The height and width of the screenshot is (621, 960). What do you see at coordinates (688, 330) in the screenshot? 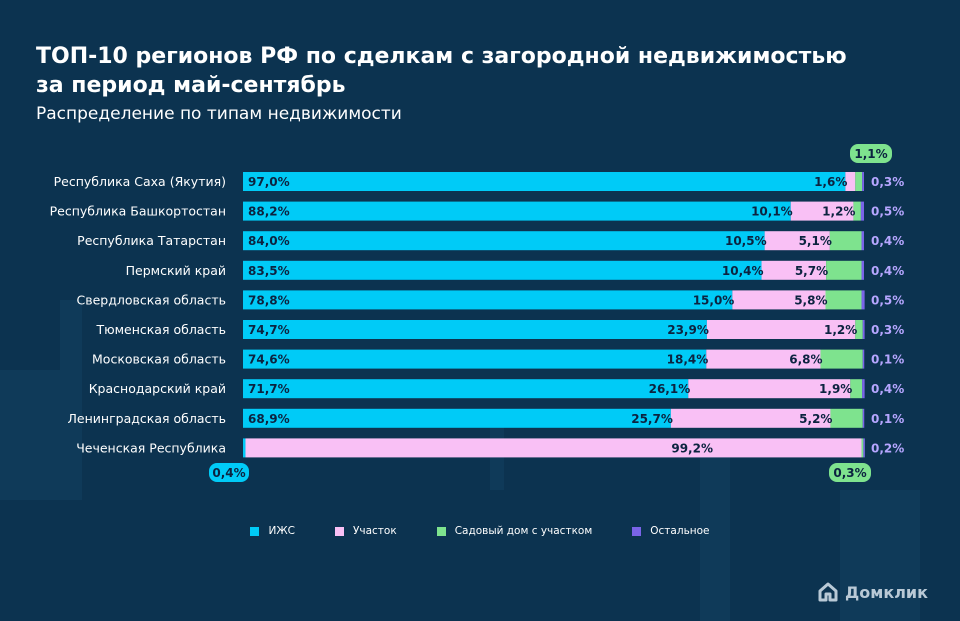
I see `data-label: 23,9%` at bounding box center [688, 330].